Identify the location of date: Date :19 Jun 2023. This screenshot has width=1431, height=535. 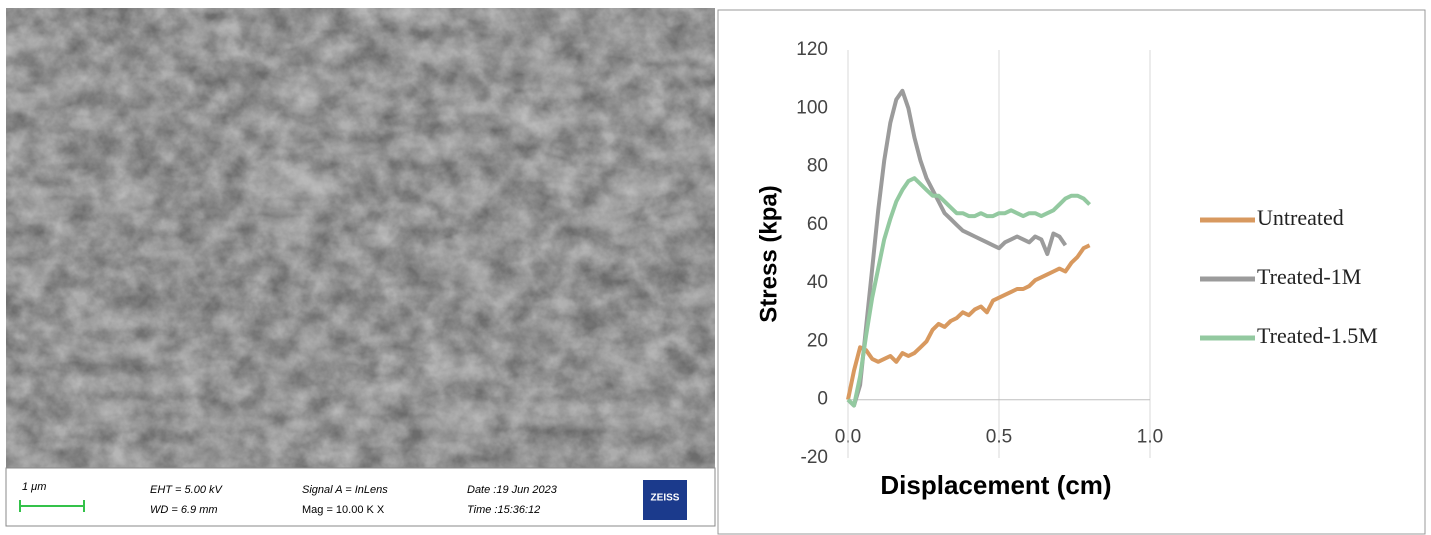
(512, 490).